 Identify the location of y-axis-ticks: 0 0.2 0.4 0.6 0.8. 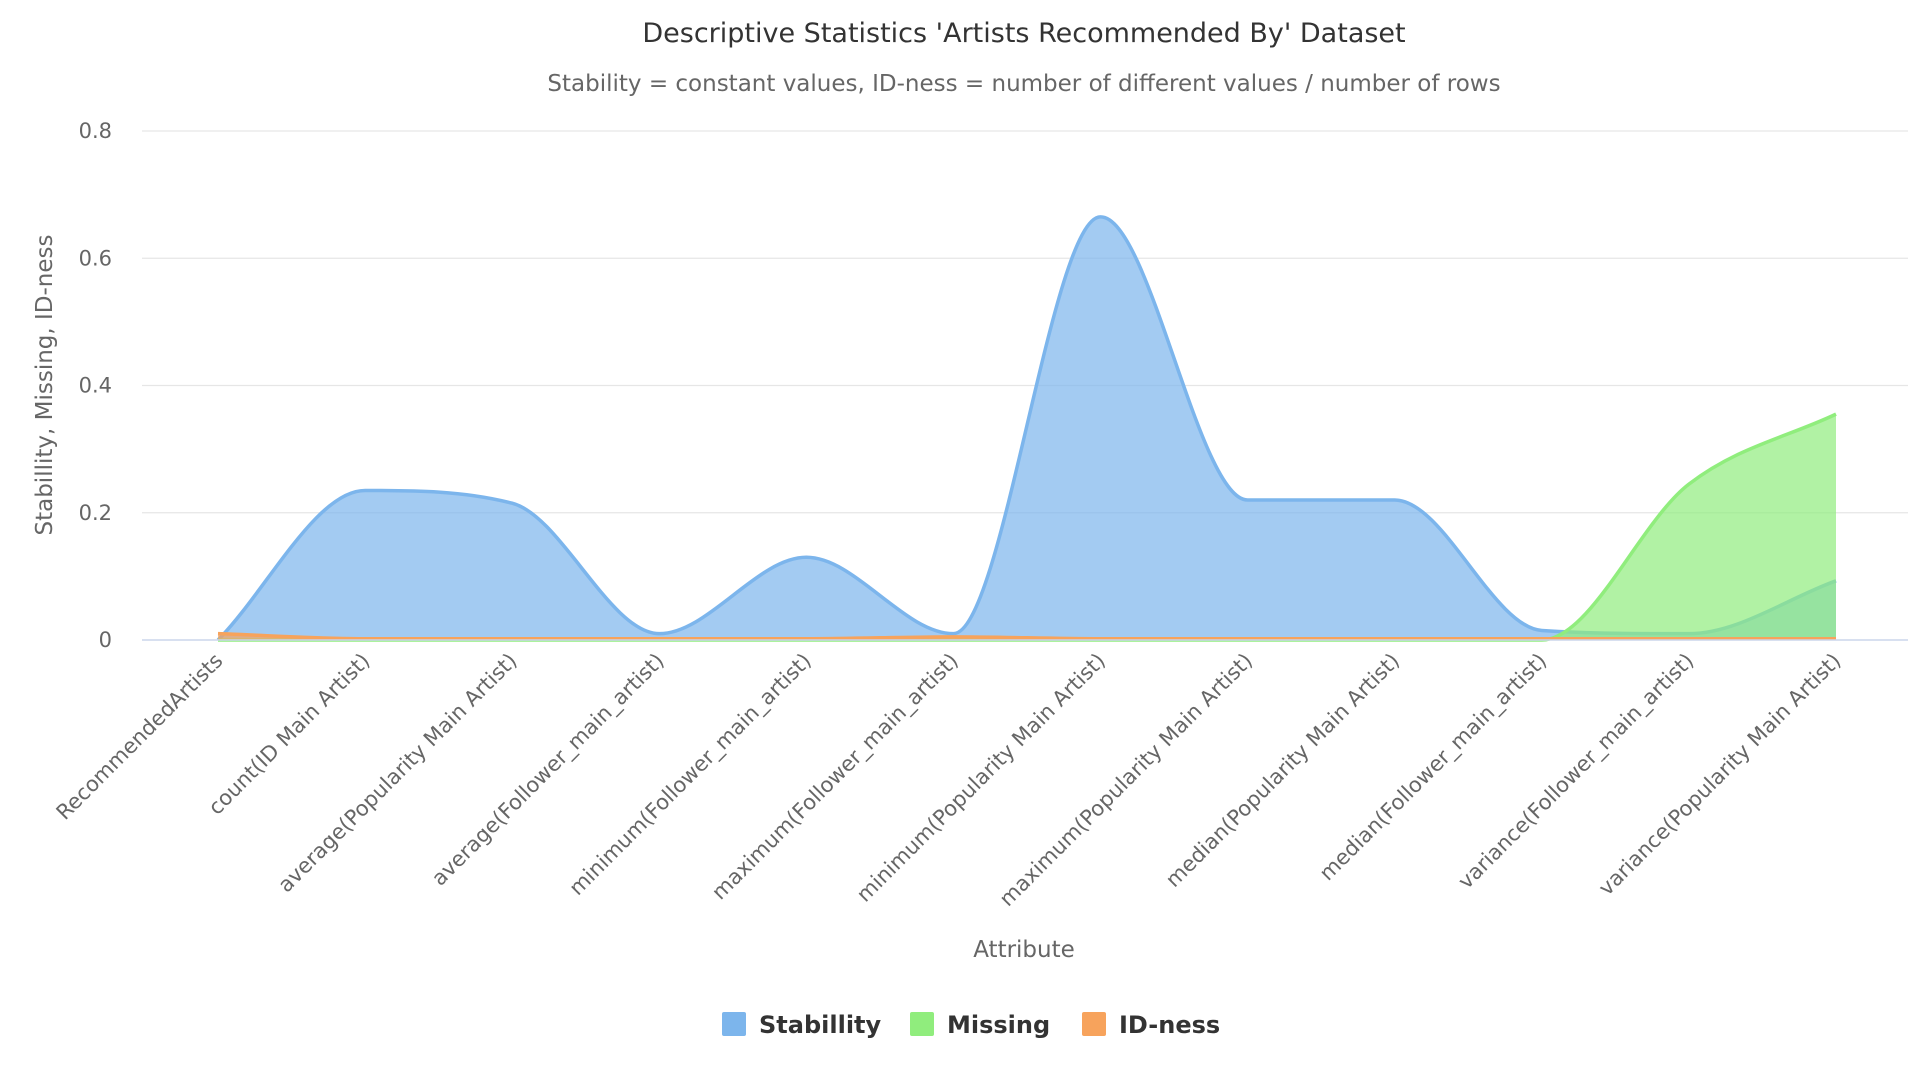
(95, 385).